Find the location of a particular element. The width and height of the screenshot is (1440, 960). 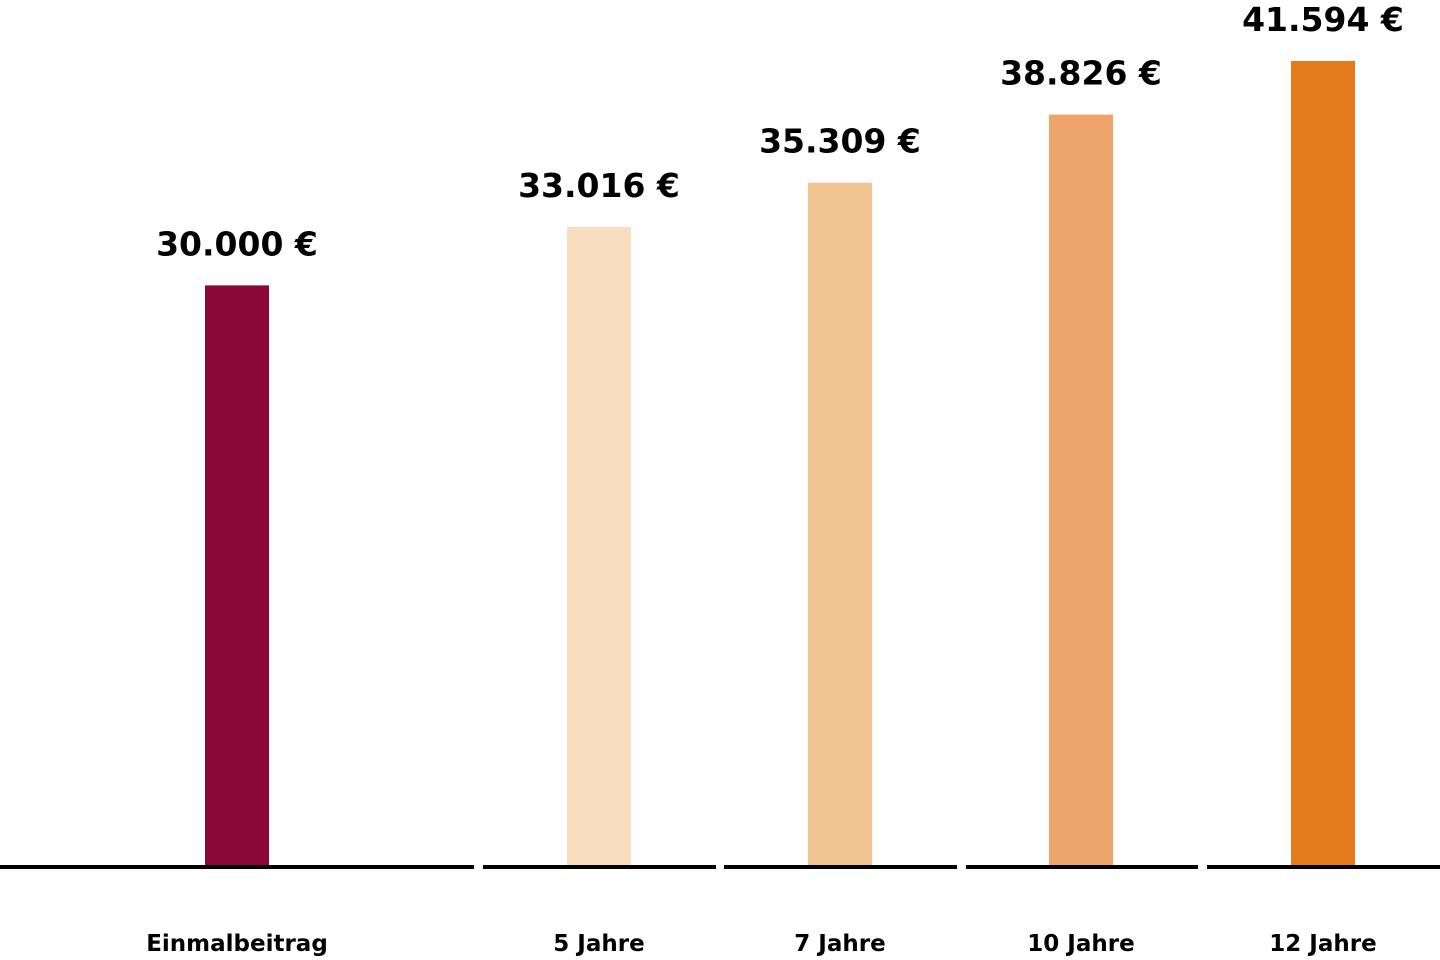

value-label-1: 30.000 € is located at coordinates (237, 243).